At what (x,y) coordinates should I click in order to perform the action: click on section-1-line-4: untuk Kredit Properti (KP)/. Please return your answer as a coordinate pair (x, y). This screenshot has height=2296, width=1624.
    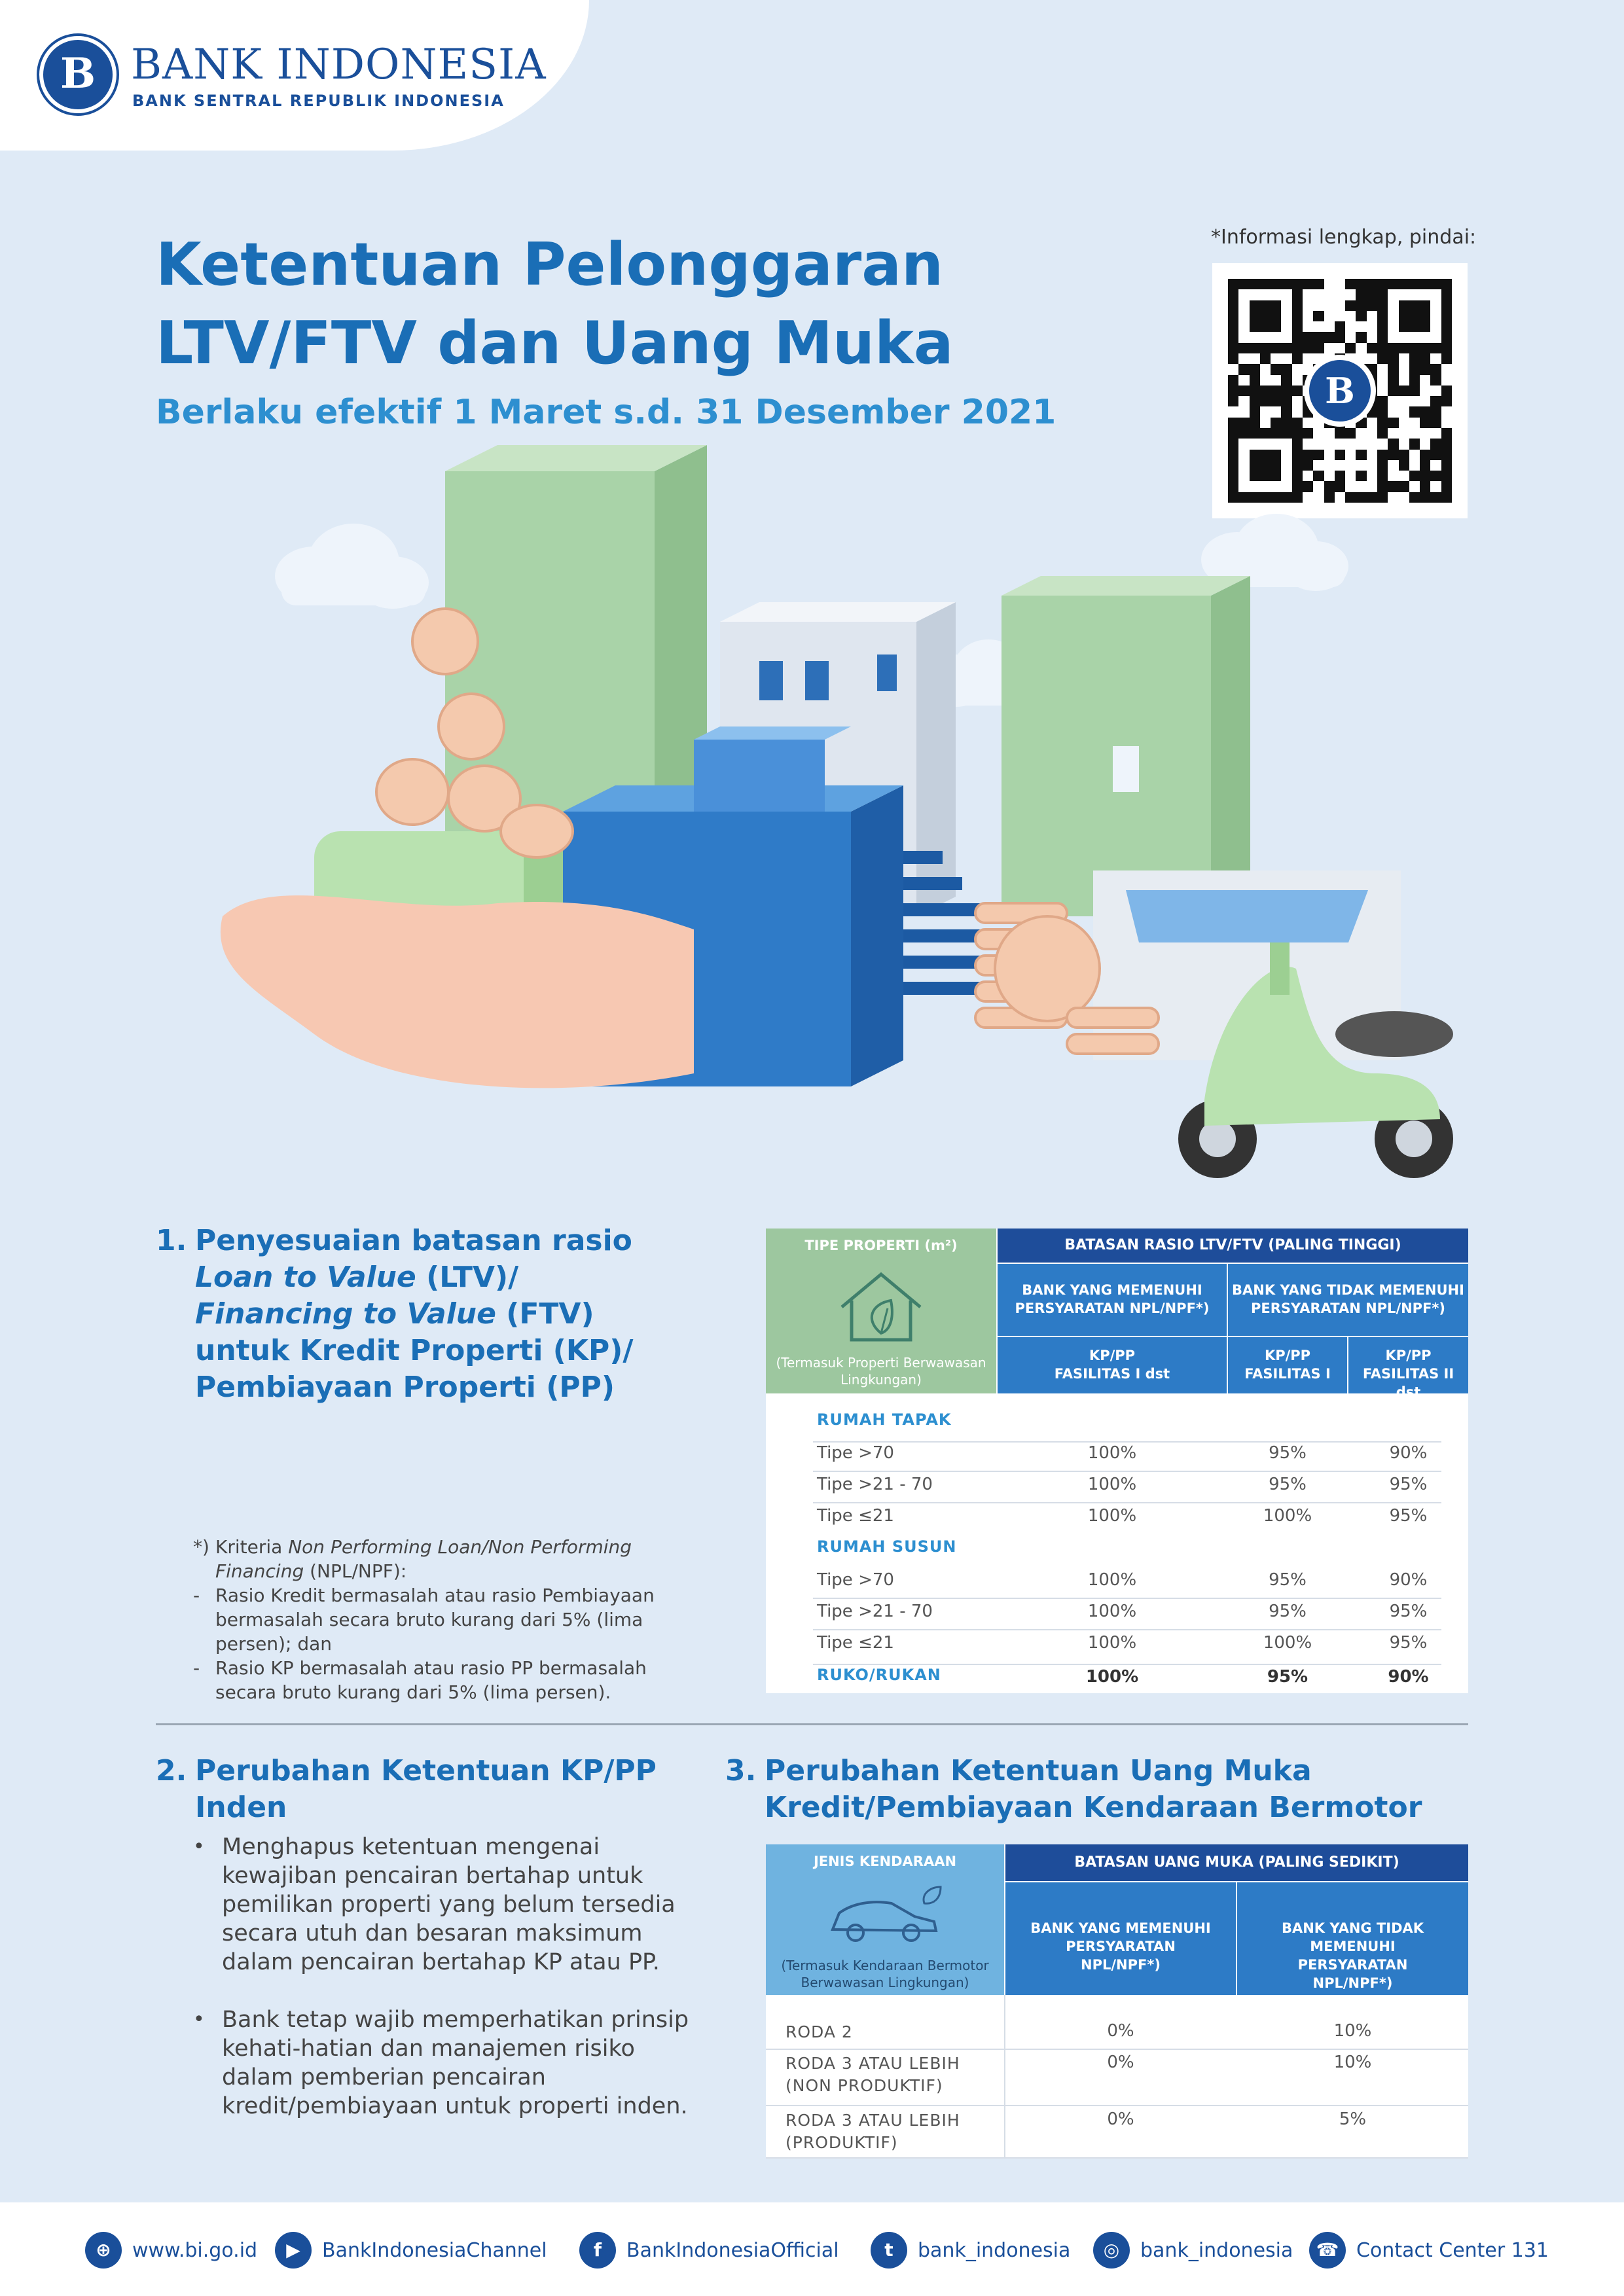
    Looking at the image, I should click on (414, 1350).